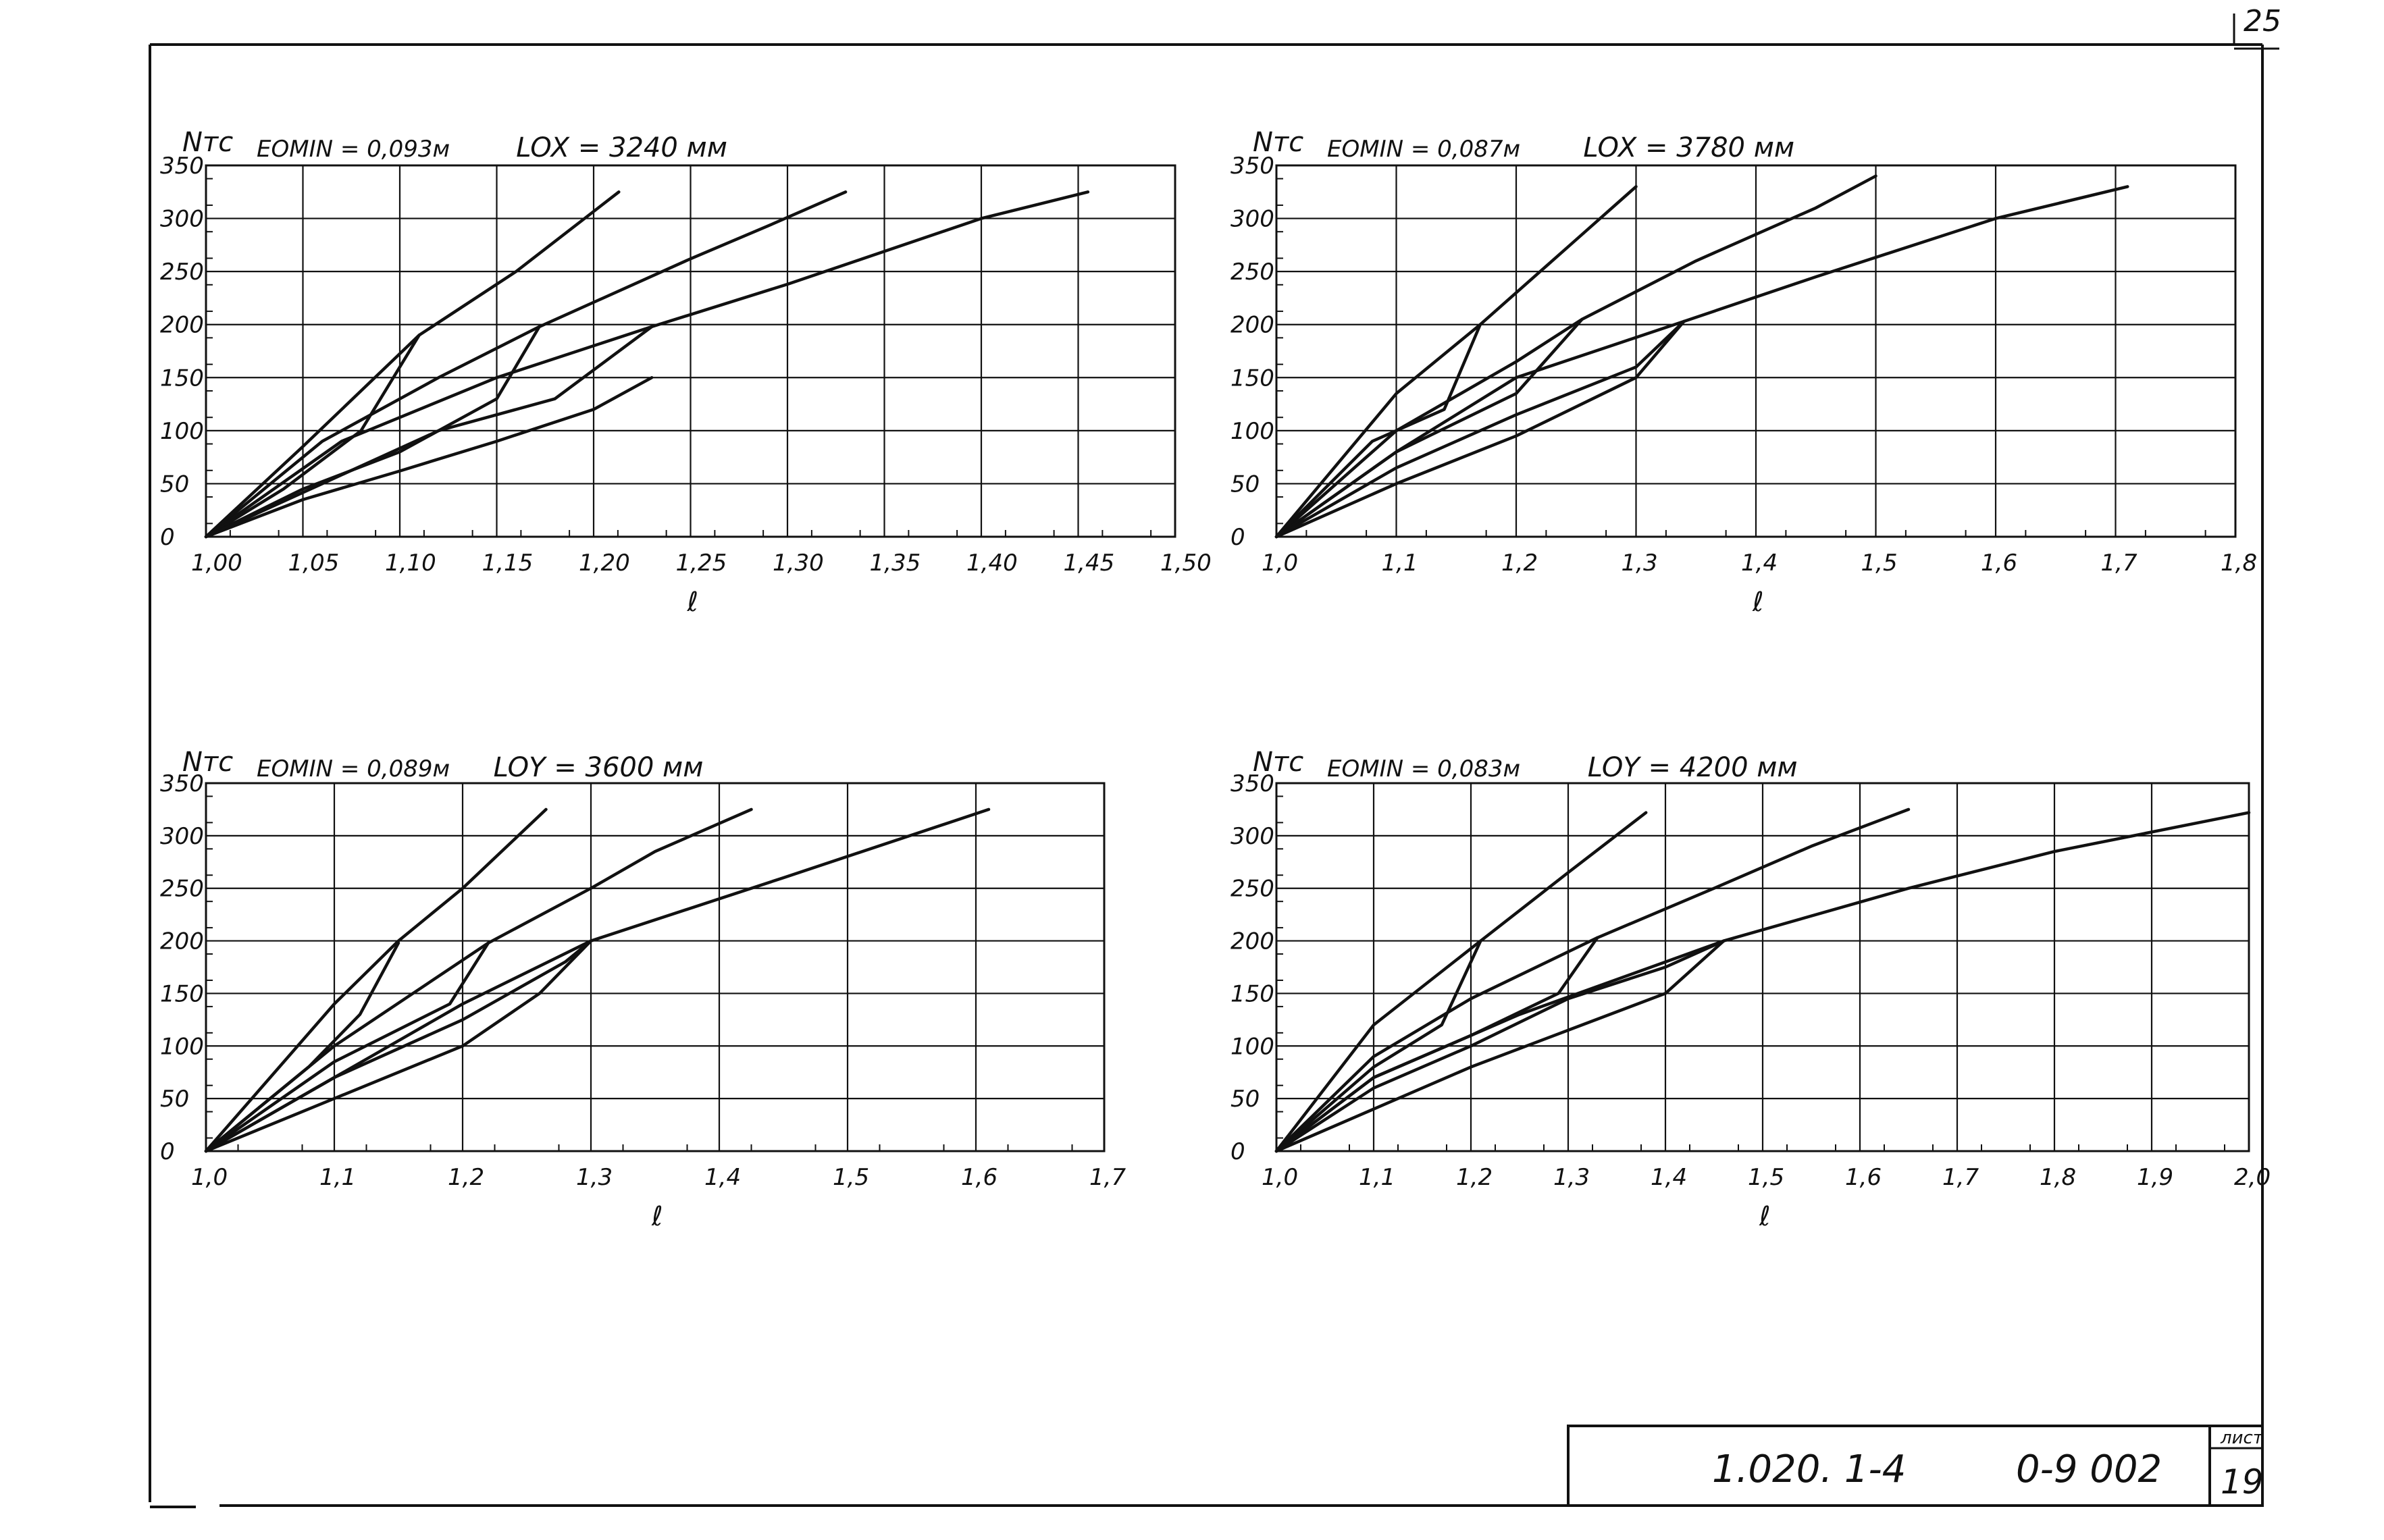  What do you see at coordinates (353, 769) in the screenshot?
I see `eomin-label: EOMIN = 0,089м` at bounding box center [353, 769].